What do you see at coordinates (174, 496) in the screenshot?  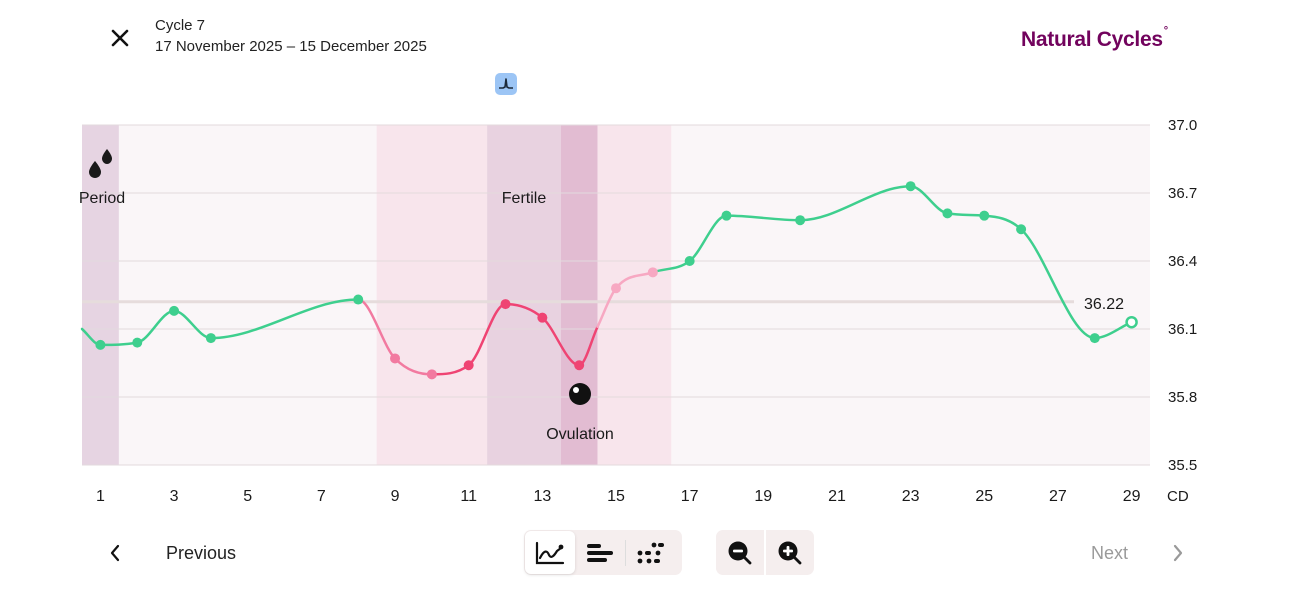 I see `x-tick-label: 3` at bounding box center [174, 496].